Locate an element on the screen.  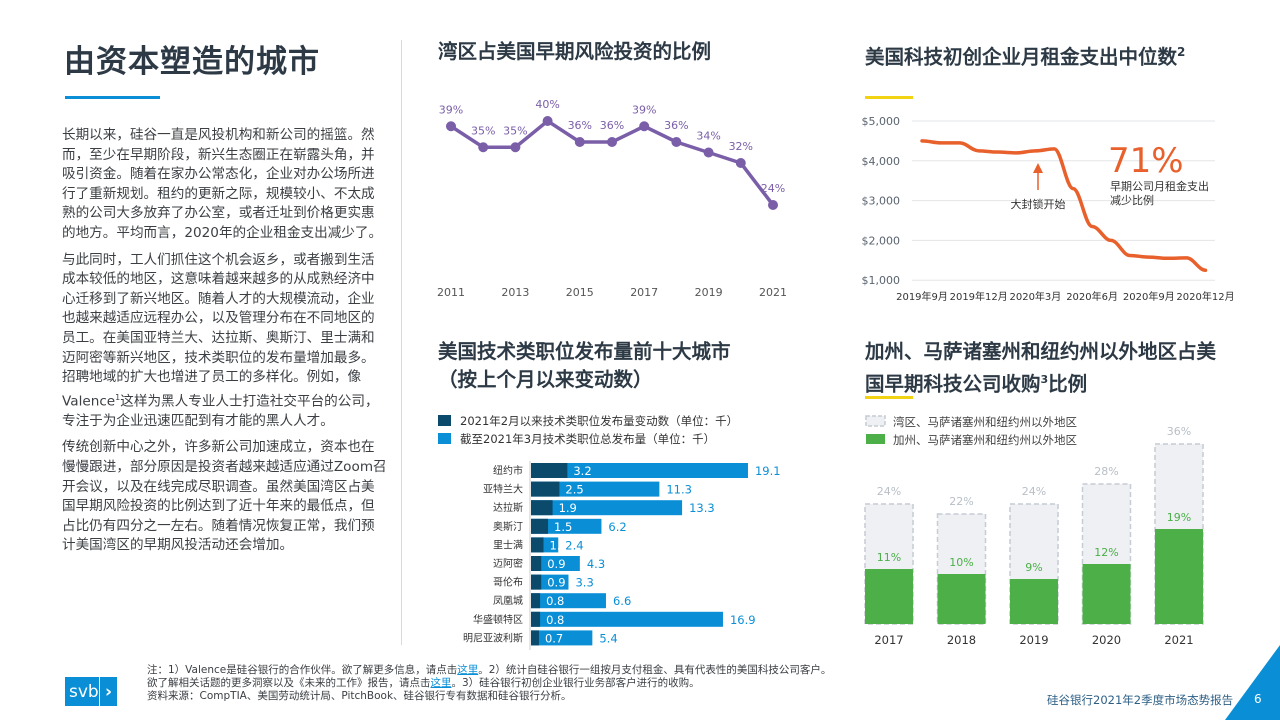
category-label: 纽约市 is located at coordinates (508, 470).